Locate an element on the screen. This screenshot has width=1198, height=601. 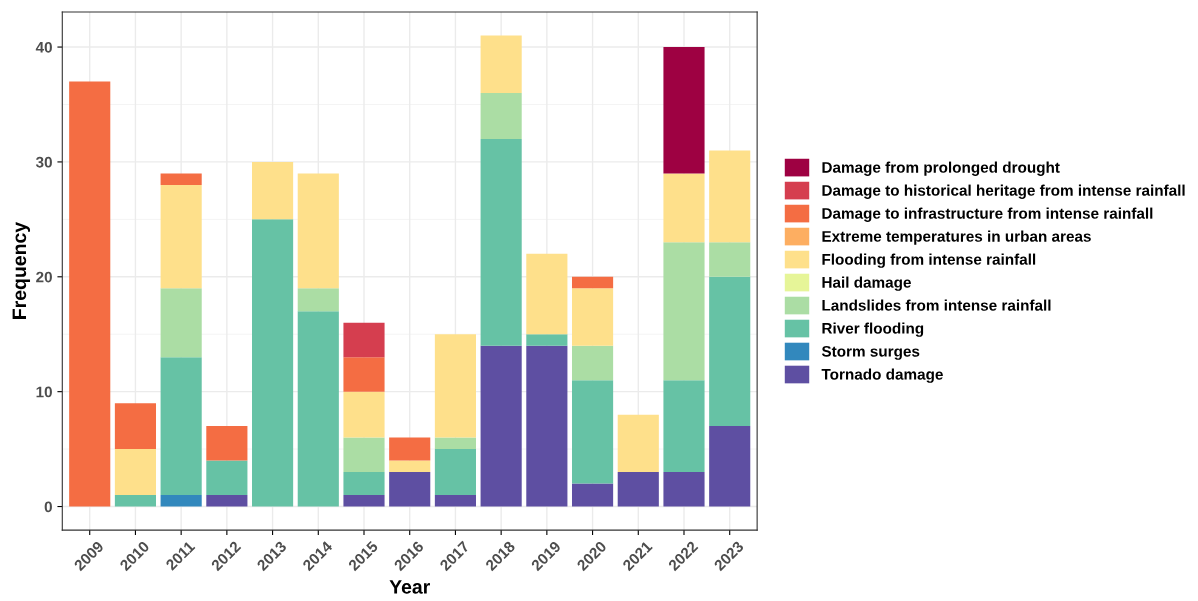
legend-label: Flooding from intense rainfall is located at coordinates (929, 260).